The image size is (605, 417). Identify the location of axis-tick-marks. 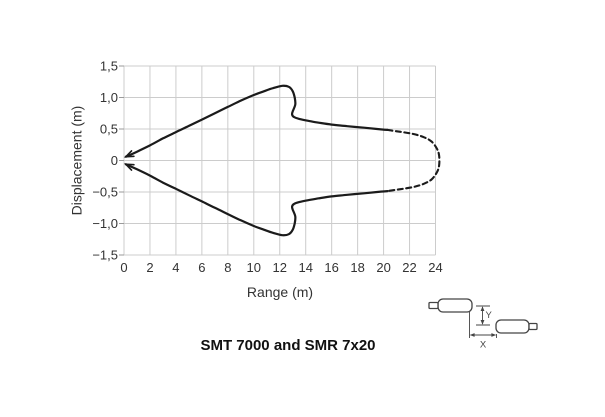
(121, 160).